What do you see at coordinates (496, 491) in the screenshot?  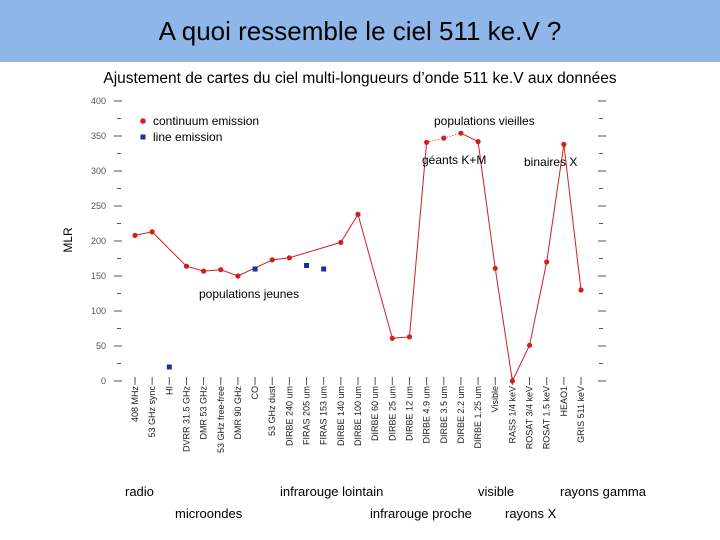 I see `region-visible-label: visible` at bounding box center [496, 491].